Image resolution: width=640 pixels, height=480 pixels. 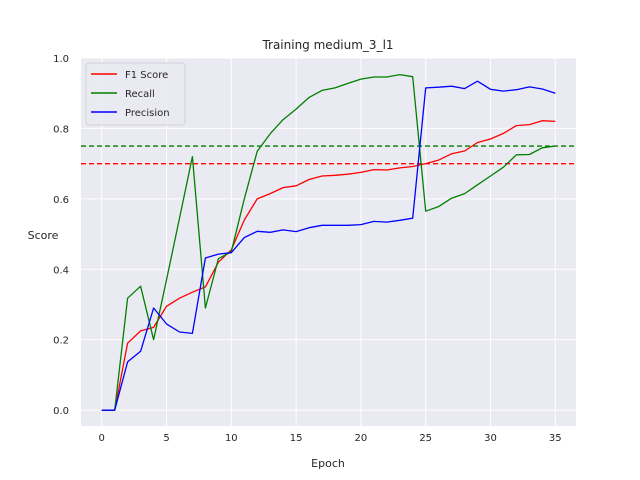 I want to click on y-axis-label: Score, so click(x=43, y=235).